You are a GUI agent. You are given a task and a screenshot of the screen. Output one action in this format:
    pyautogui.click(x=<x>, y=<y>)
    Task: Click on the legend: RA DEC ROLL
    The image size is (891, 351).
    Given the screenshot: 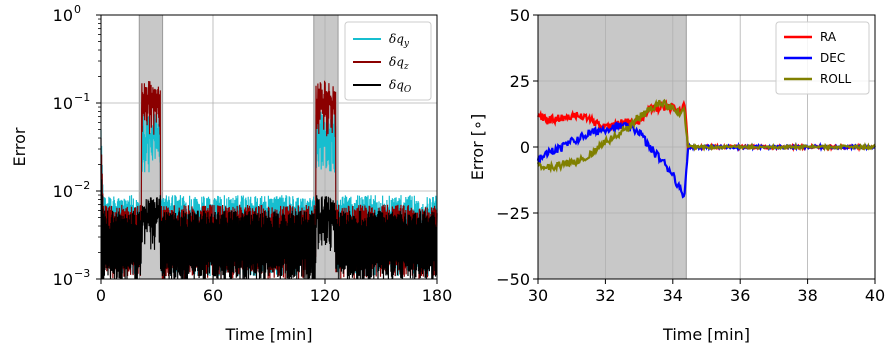 What is the action you would take?
    pyautogui.click(x=822, y=58)
    